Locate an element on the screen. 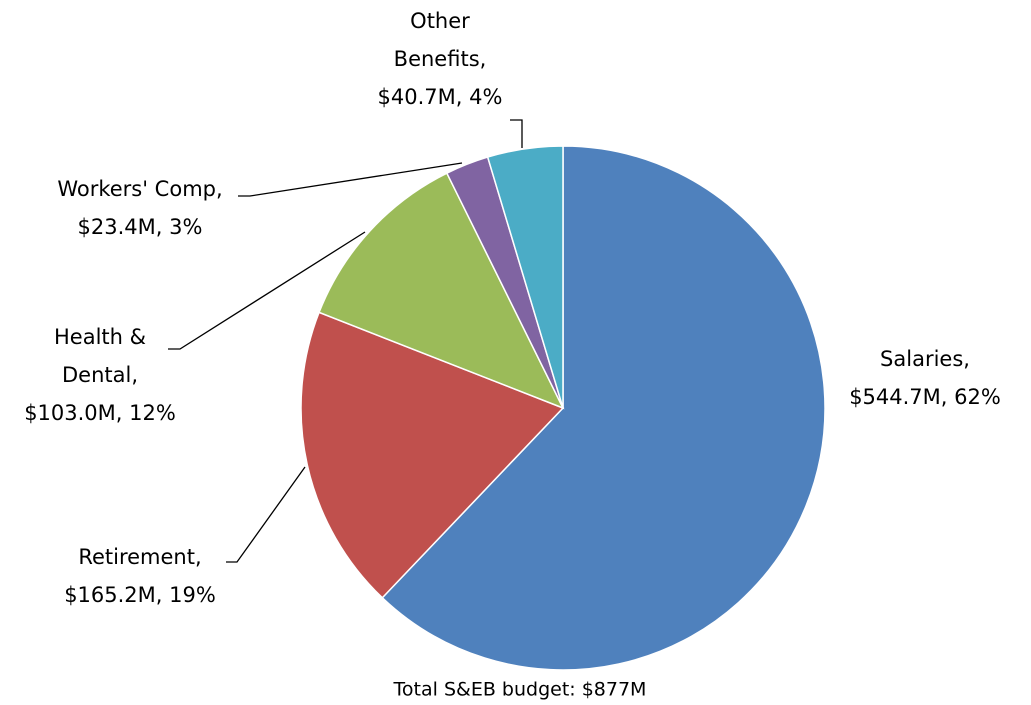 The image size is (1031, 705). value-label: $165.2M, 19% is located at coordinates (140, 595).